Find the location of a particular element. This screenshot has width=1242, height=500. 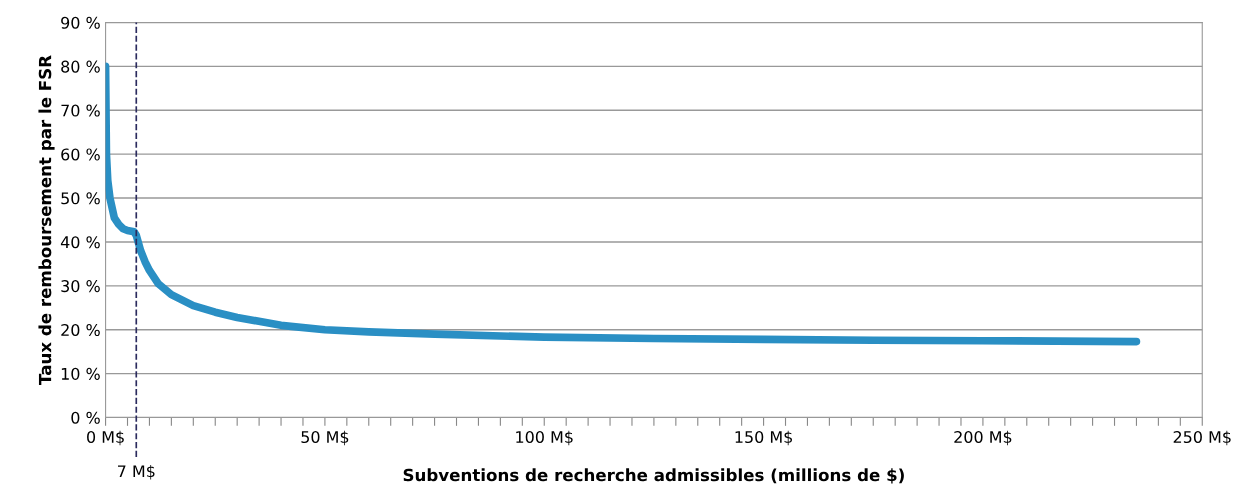

x-tick-label: 200 M$ is located at coordinates (983, 438).